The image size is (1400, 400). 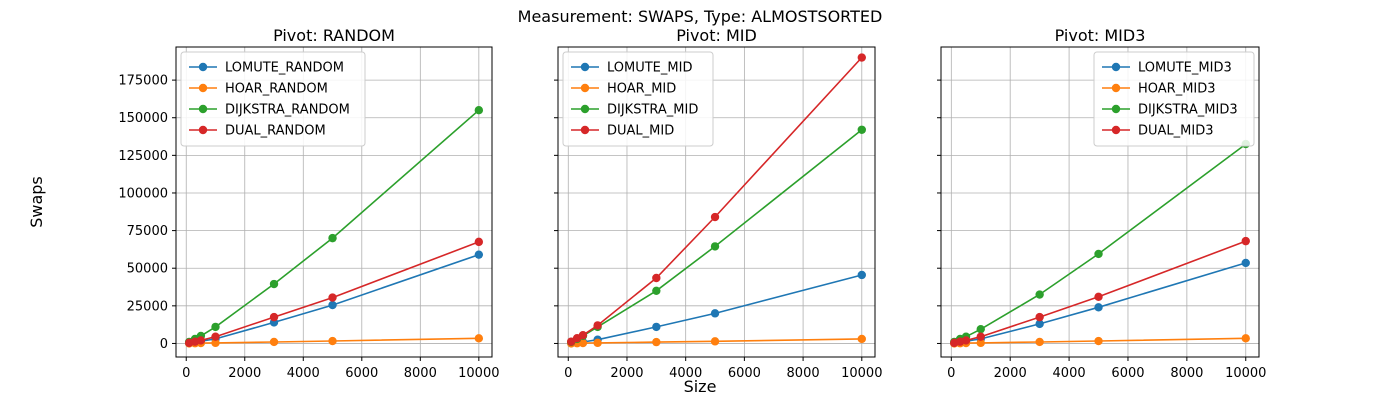 I want to click on figure-ylabel: Swaps, so click(x=36, y=202).